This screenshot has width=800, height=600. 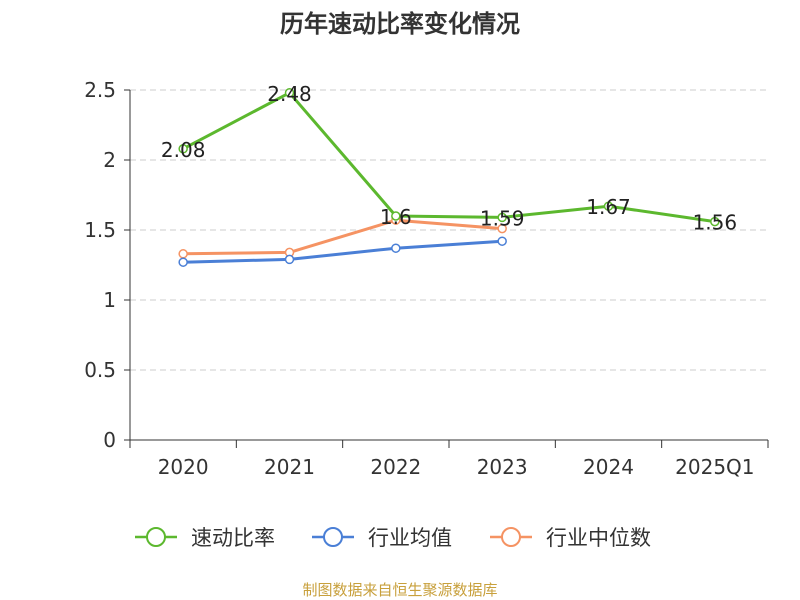 What do you see at coordinates (109, 300) in the screenshot?
I see `y-tick-label-2: 1` at bounding box center [109, 300].